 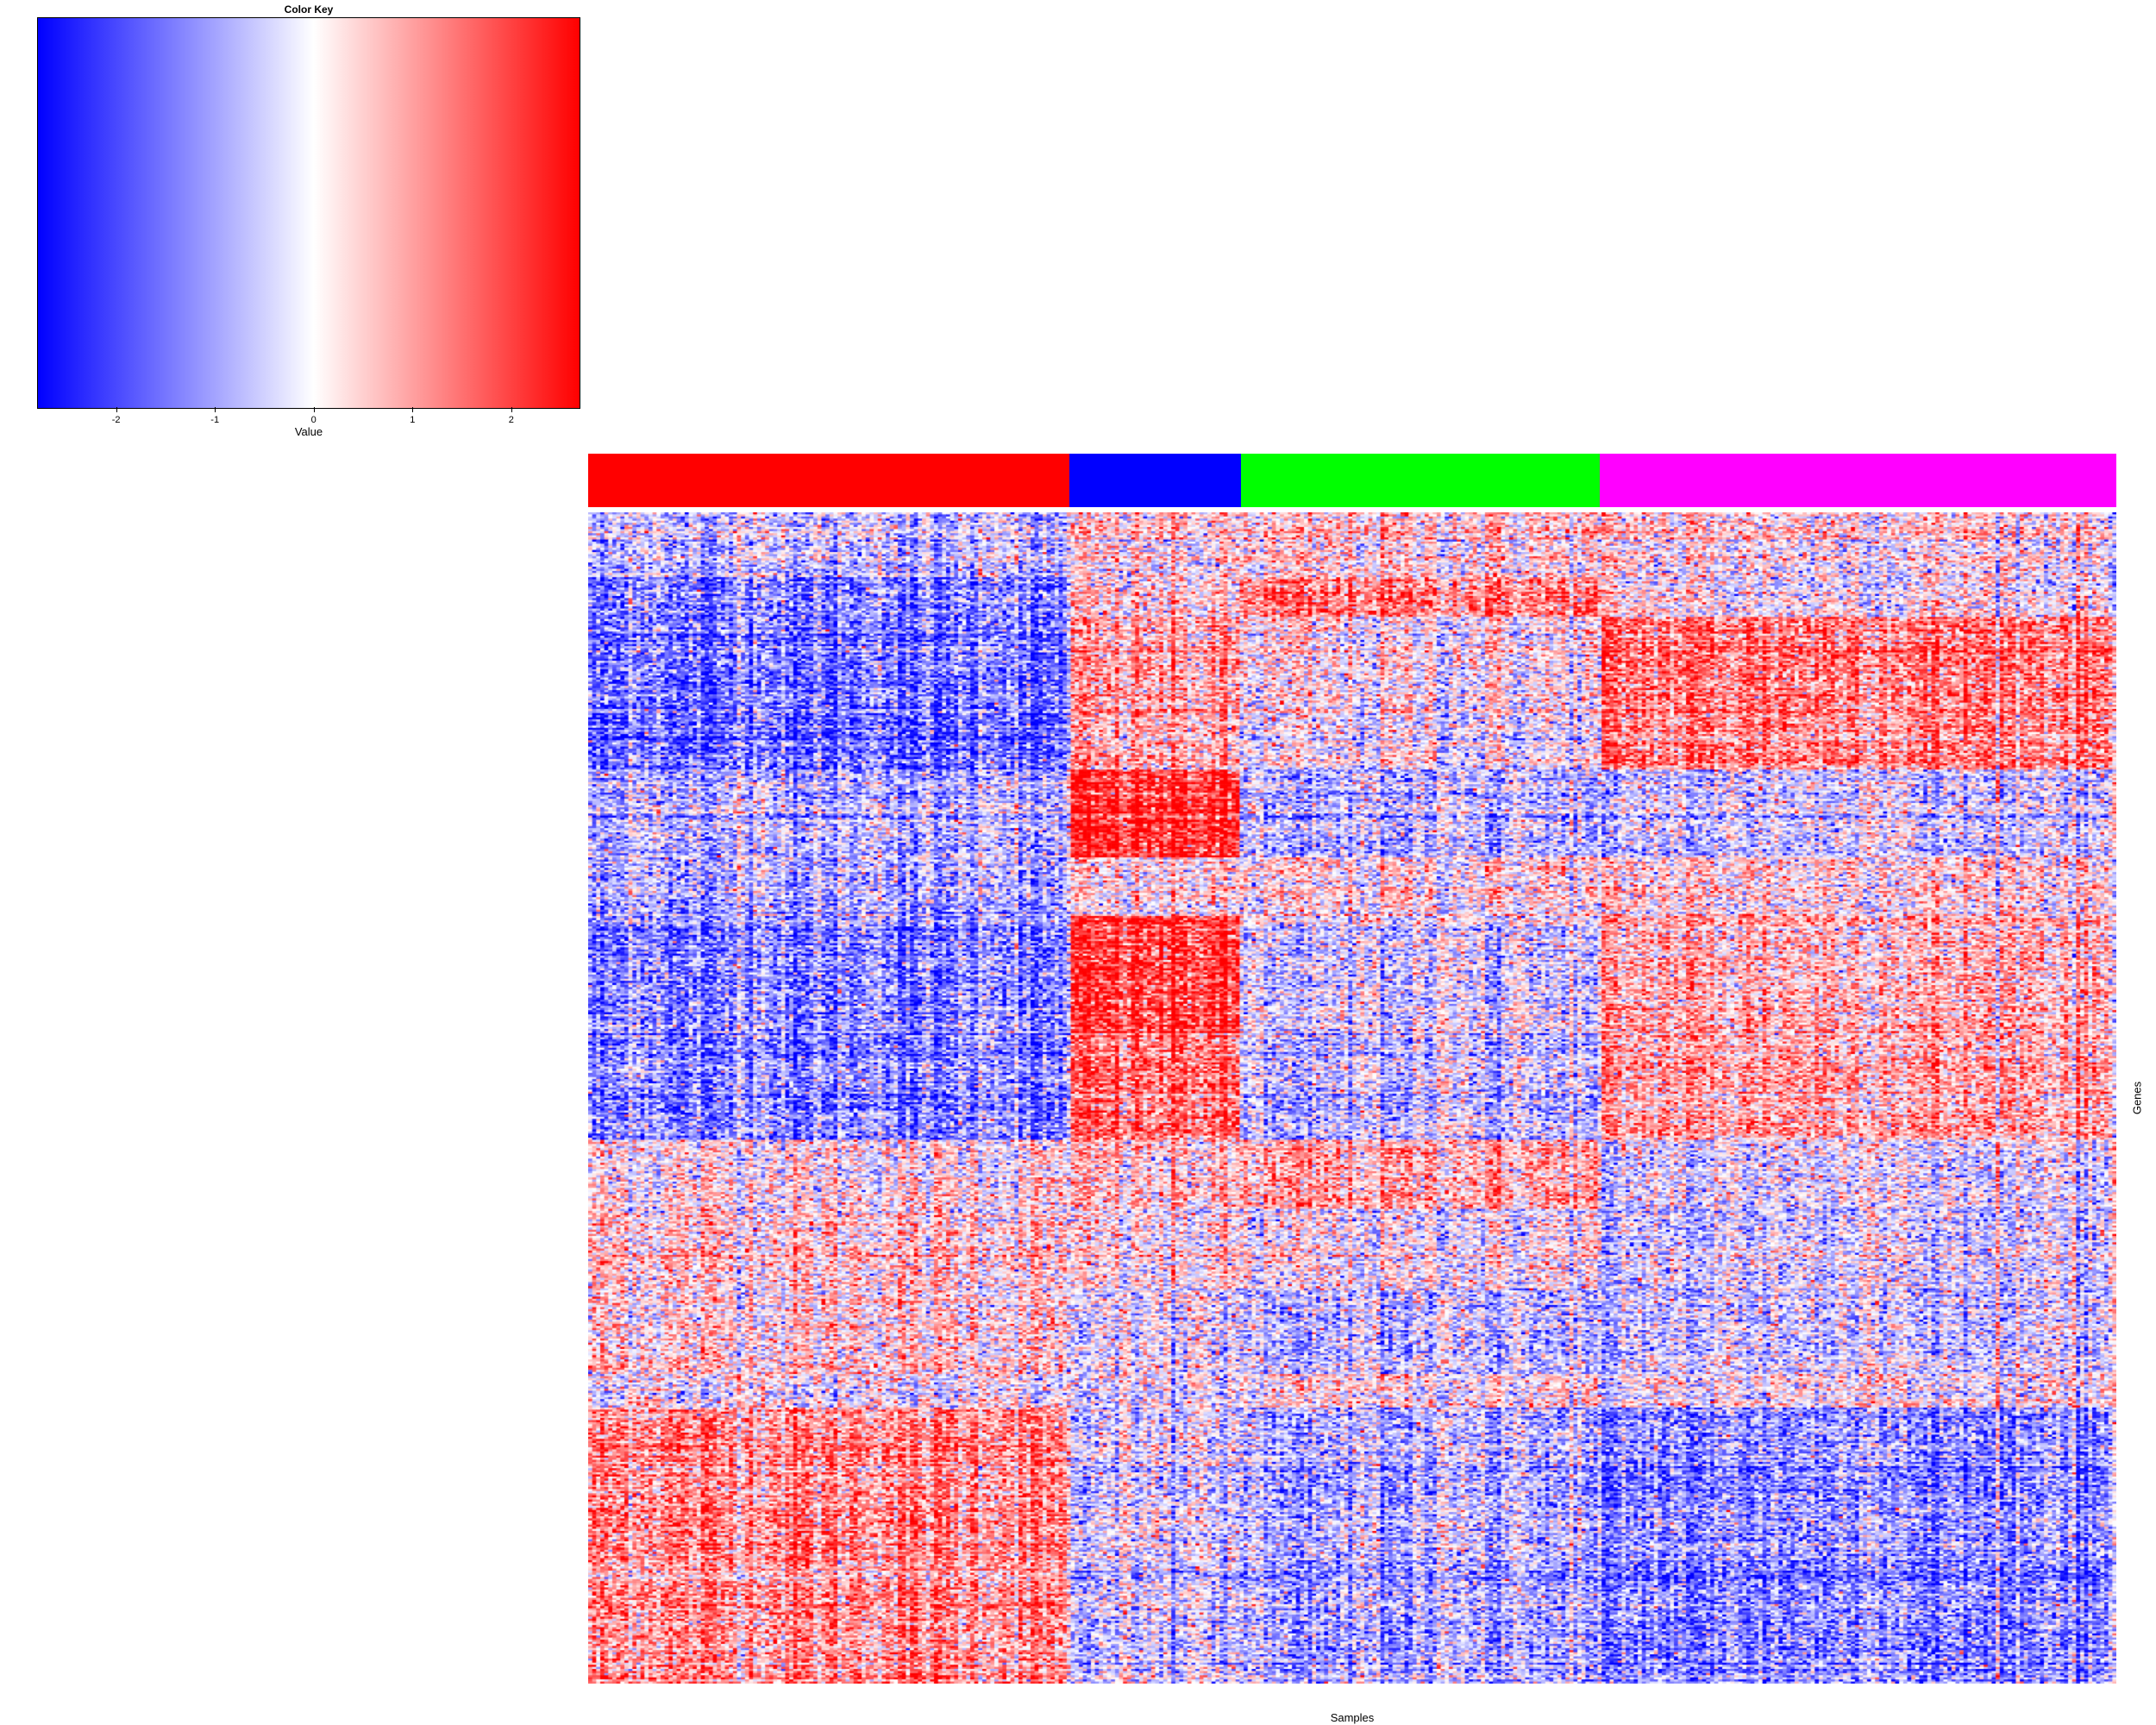 I want to click on color-key-gradient, so click(x=309, y=213).